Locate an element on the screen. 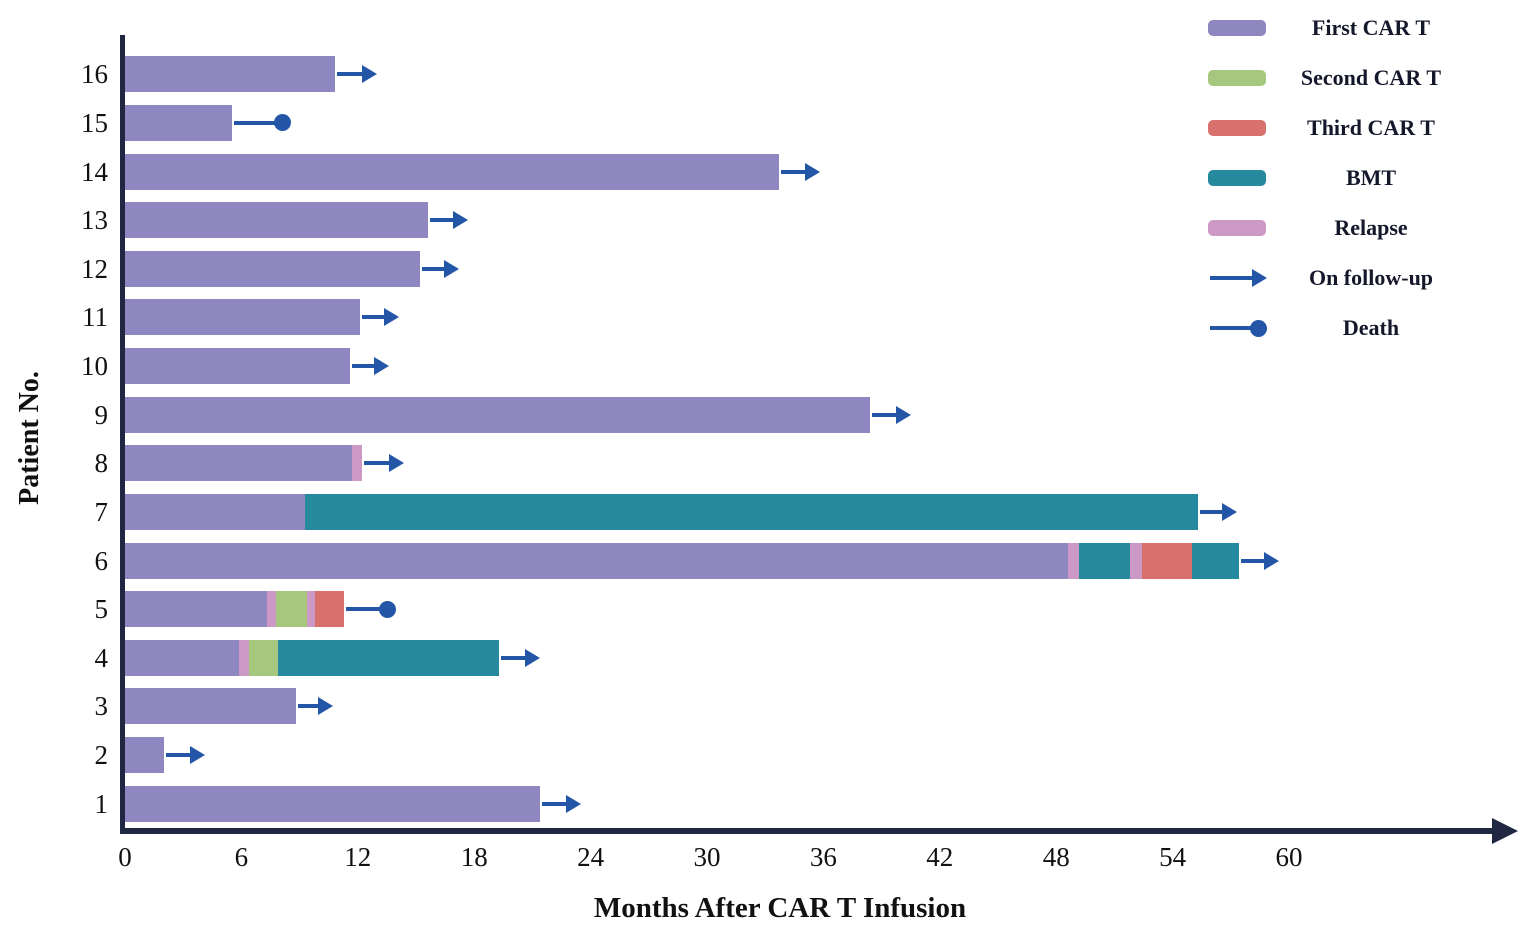  patient-number-label: 2 is located at coordinates (101, 755).